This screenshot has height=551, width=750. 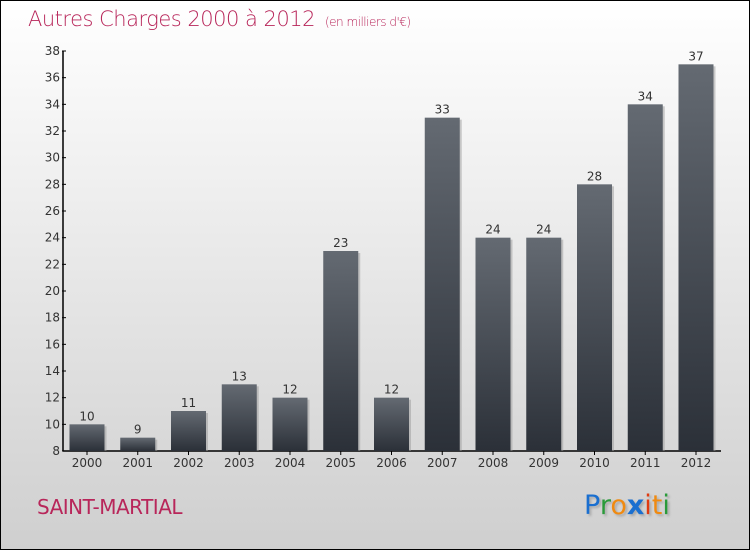 What do you see at coordinates (290, 463) in the screenshot?
I see `x-tick-label: 2004` at bounding box center [290, 463].